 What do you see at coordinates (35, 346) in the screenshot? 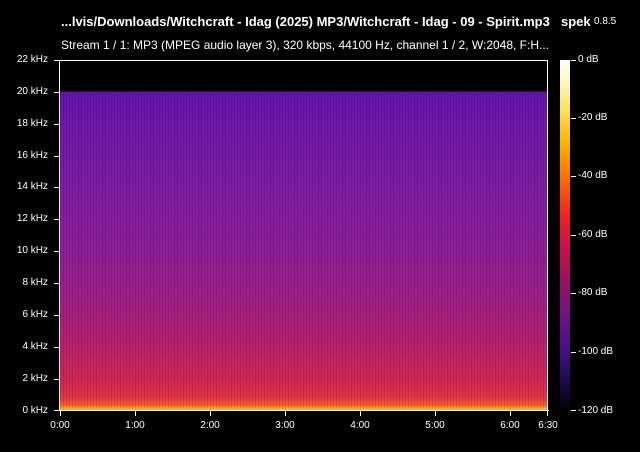
I see `freq-tick-label: 4 kHz` at bounding box center [35, 346].